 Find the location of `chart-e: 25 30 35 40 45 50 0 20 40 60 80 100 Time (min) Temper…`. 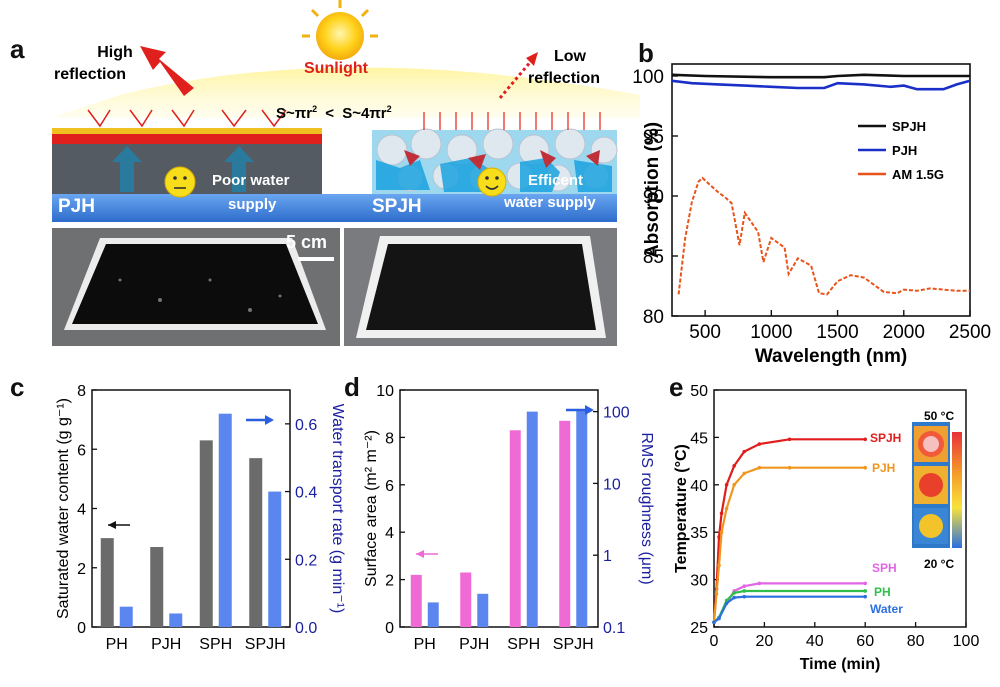

chart-e: 25 30 35 40 45 50 0 20 40 60 80 100 Time (min) Temper… is located at coordinates (826, 528).